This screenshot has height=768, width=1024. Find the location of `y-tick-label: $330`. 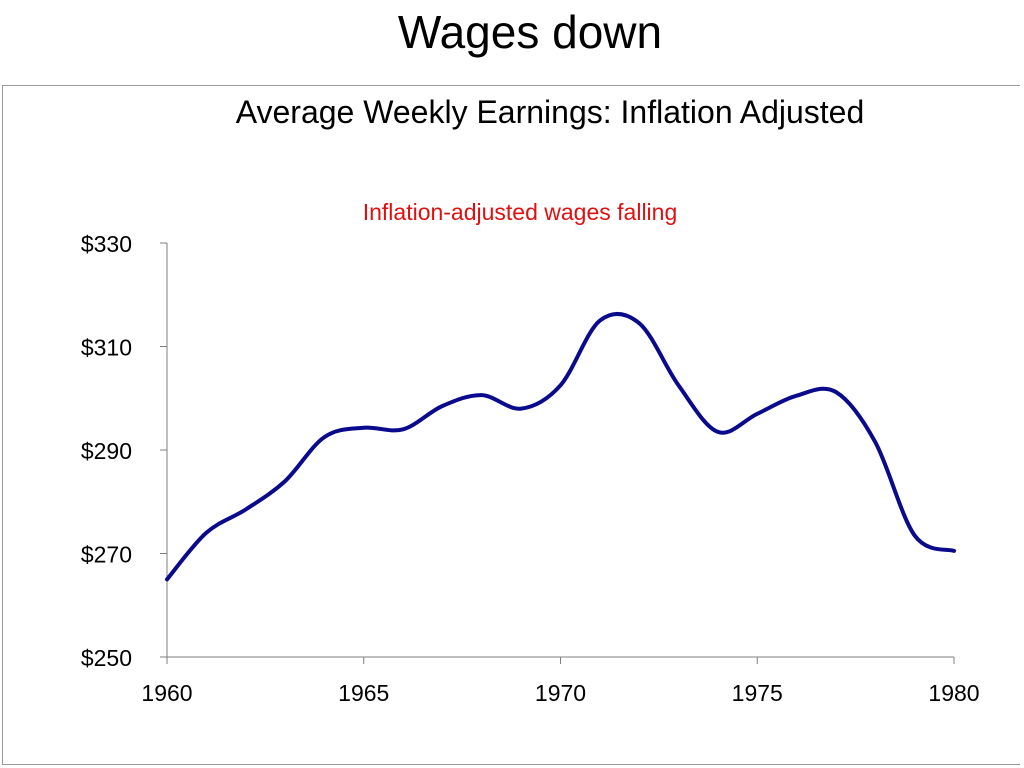

y-tick-label: $330 is located at coordinates (106, 244).